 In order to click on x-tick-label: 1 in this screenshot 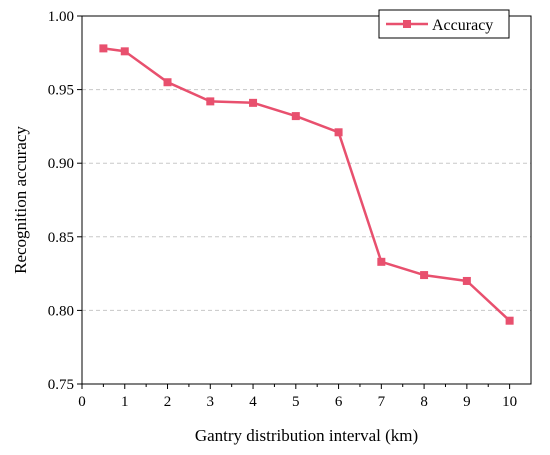, I will do `click(125, 402)`.